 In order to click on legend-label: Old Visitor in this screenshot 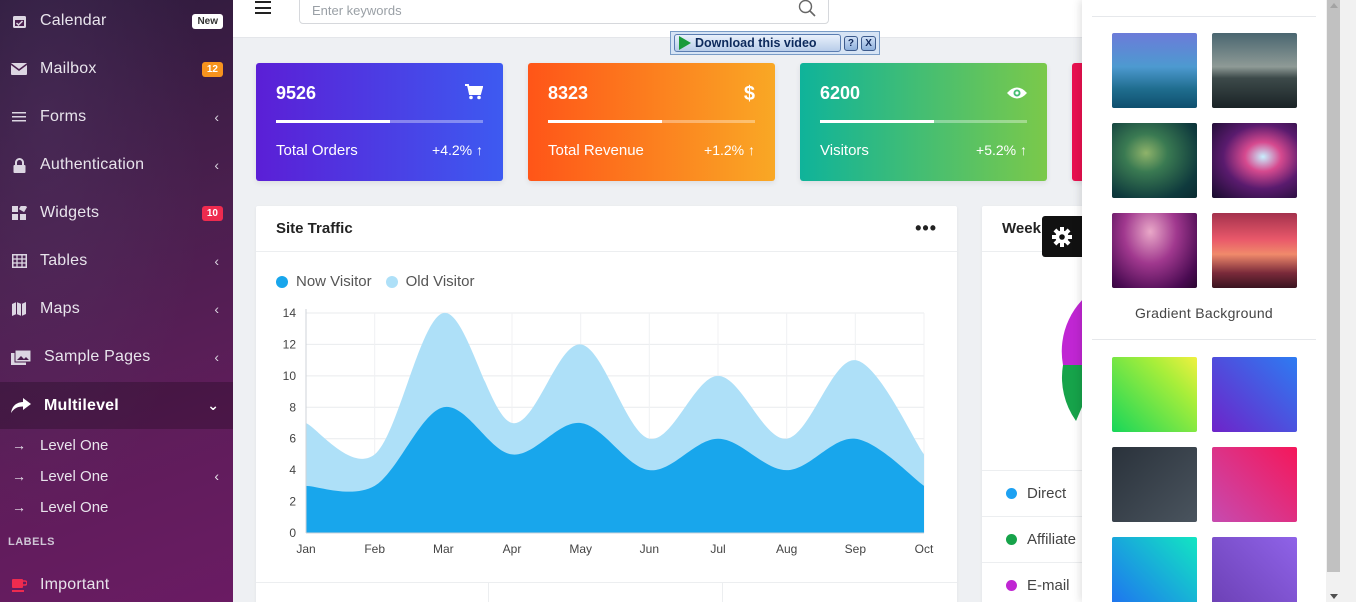, I will do `click(440, 281)`.